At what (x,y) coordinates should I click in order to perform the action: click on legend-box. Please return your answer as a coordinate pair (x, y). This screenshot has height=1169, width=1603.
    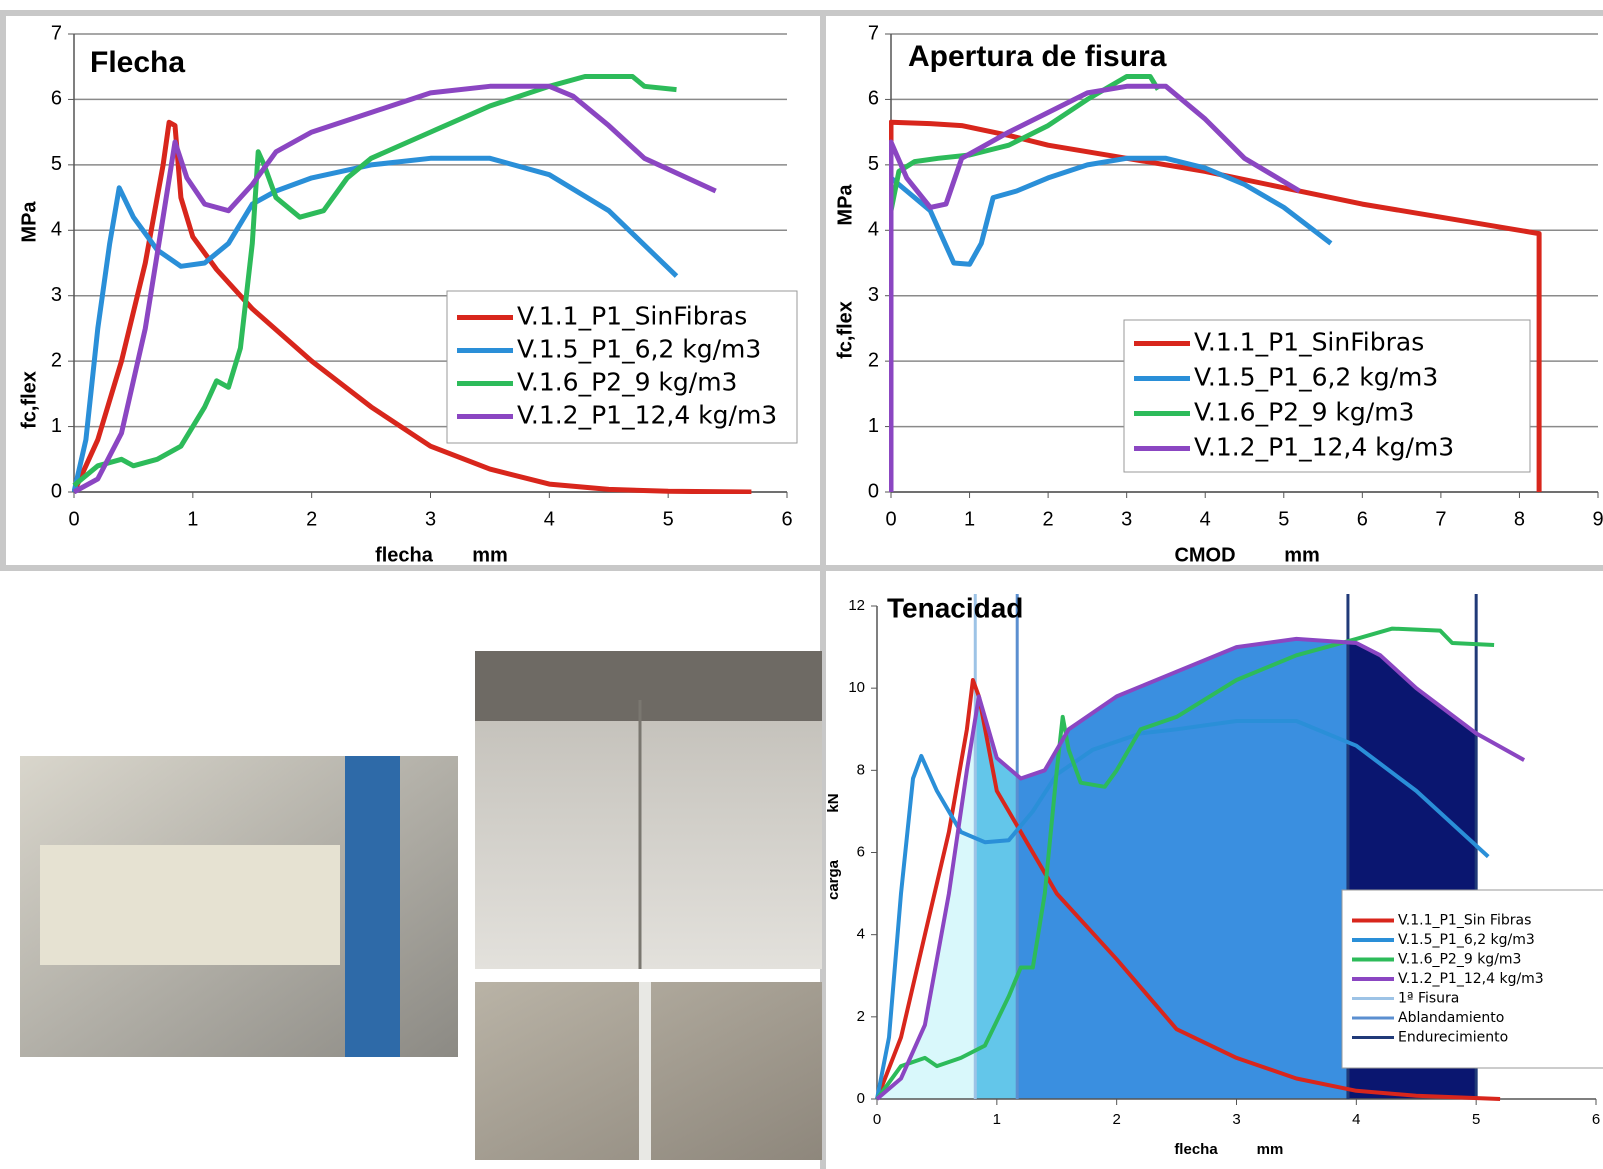
    Looking at the image, I should click on (1327, 396).